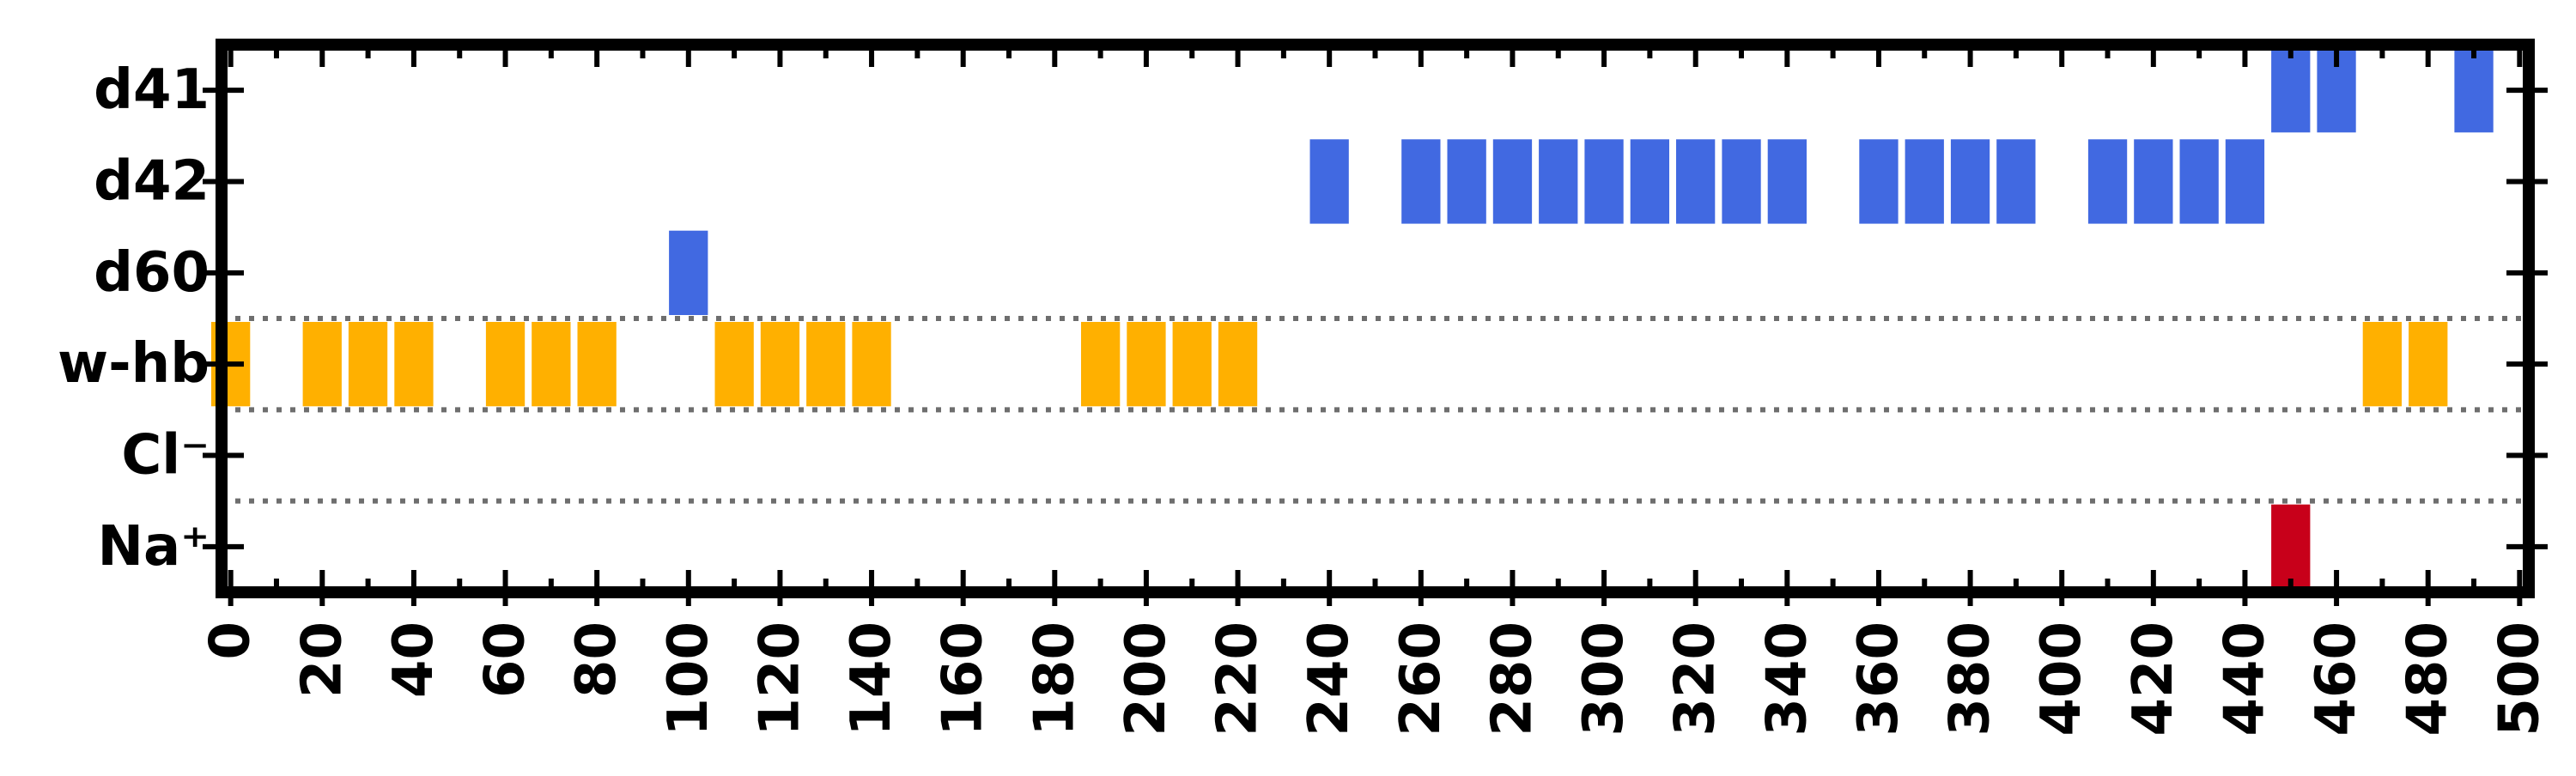 The height and width of the screenshot is (776, 2576). I want to click on x-tick-label: 300, so click(1604, 679).